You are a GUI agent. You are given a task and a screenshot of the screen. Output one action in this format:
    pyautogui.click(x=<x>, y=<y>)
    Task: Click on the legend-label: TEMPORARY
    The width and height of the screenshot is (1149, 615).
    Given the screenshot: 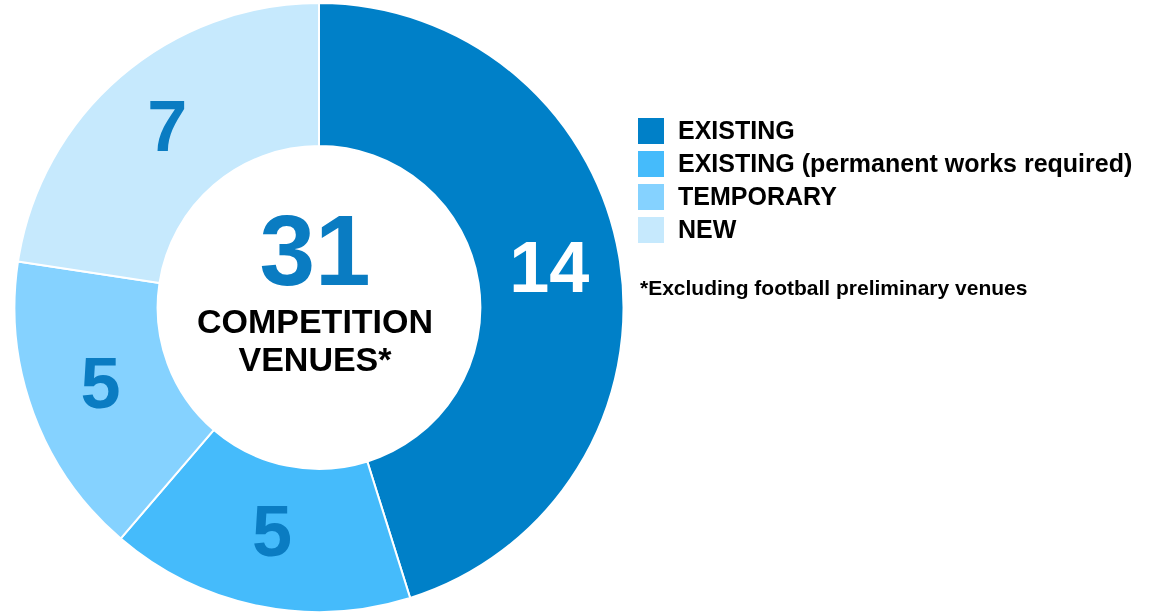 What is the action you would take?
    pyautogui.click(x=757, y=196)
    